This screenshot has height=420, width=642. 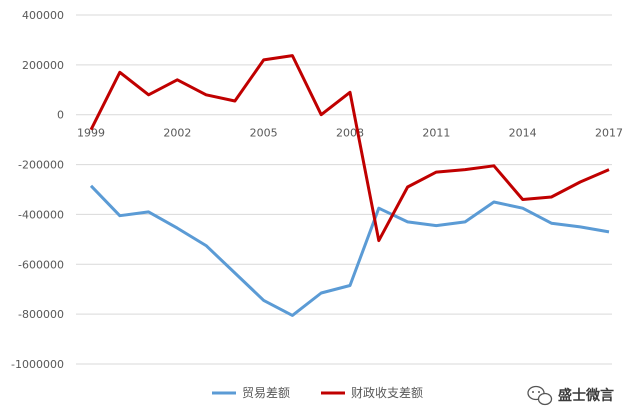 I want to click on y-tick-label: 0, so click(x=60, y=115).